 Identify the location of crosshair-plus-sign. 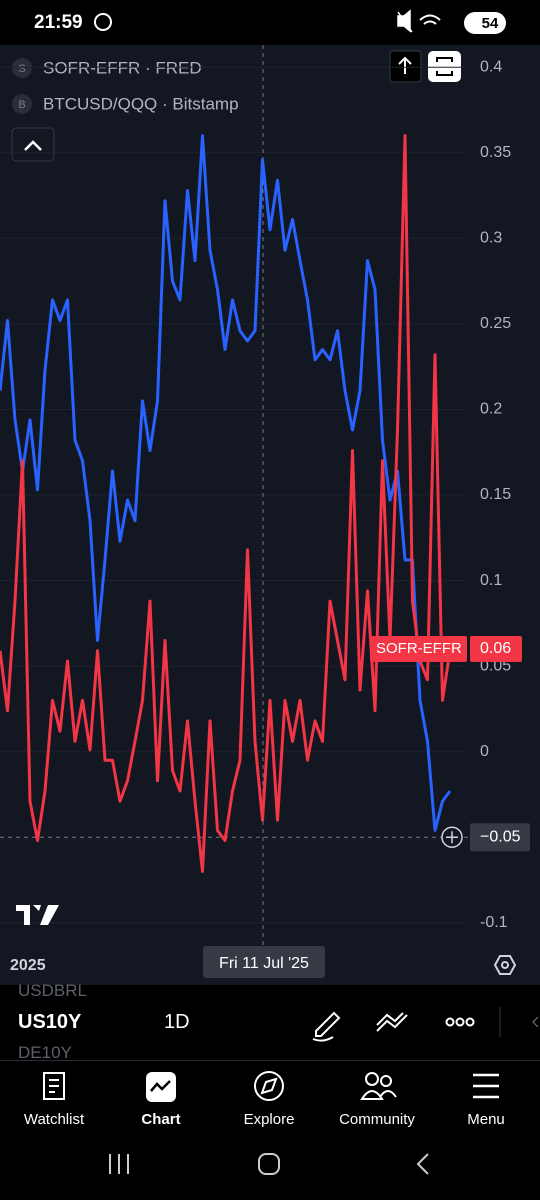
(452, 837).